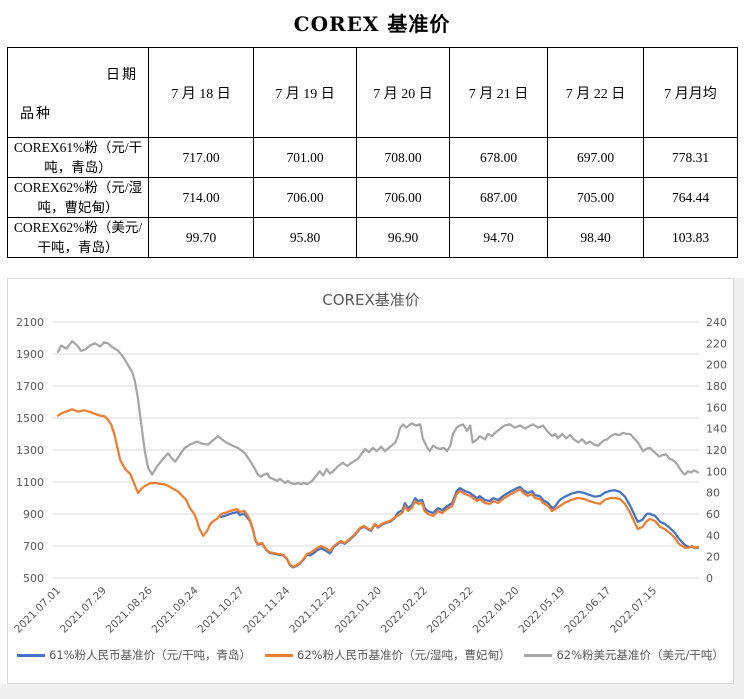 This screenshot has height=699, width=744. Describe the element at coordinates (266, 609) in the screenshot. I see `x-axis-label: 2021.11.24` at that location.